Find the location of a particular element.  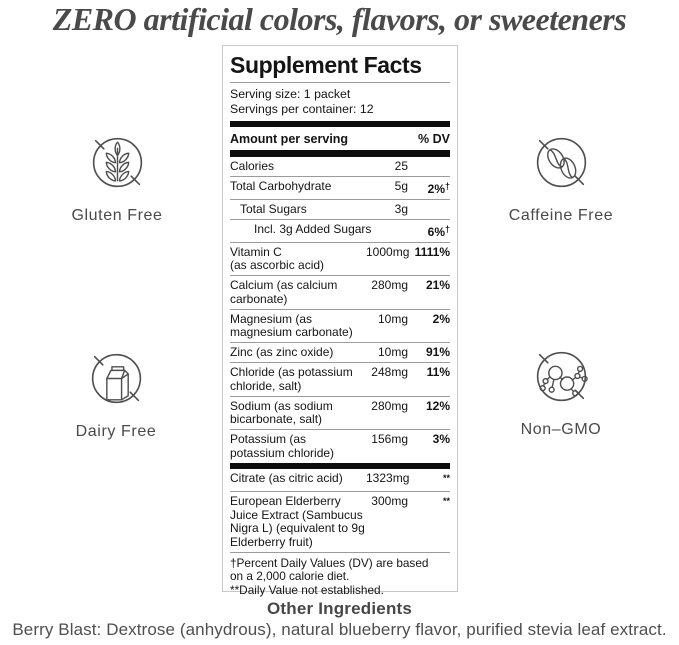

badge-gluten-free: Gluten Free is located at coordinates (117, 177).